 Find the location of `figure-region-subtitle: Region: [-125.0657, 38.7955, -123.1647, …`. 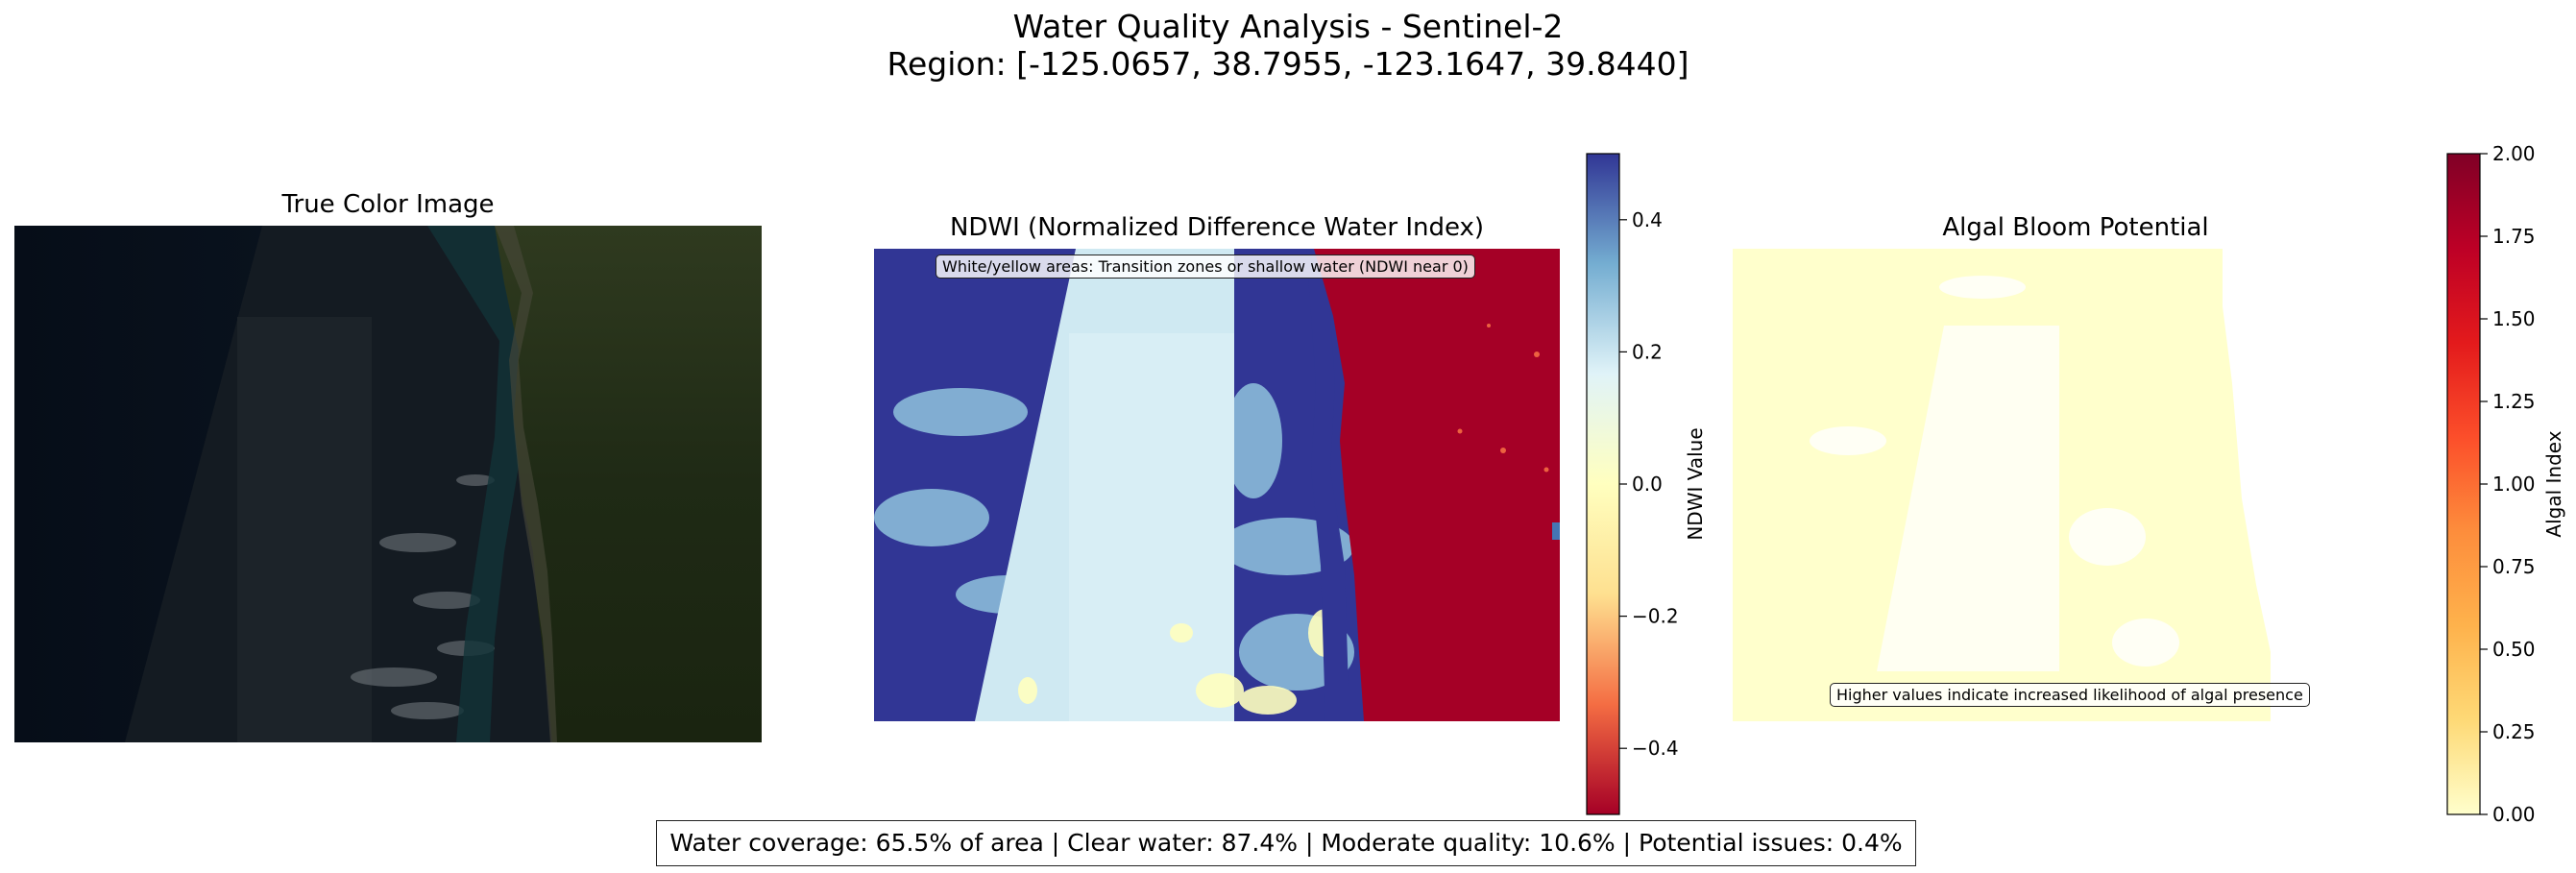

figure-region-subtitle: Region: [-125.0657, 38.7955, -123.1647, … is located at coordinates (1288, 64).